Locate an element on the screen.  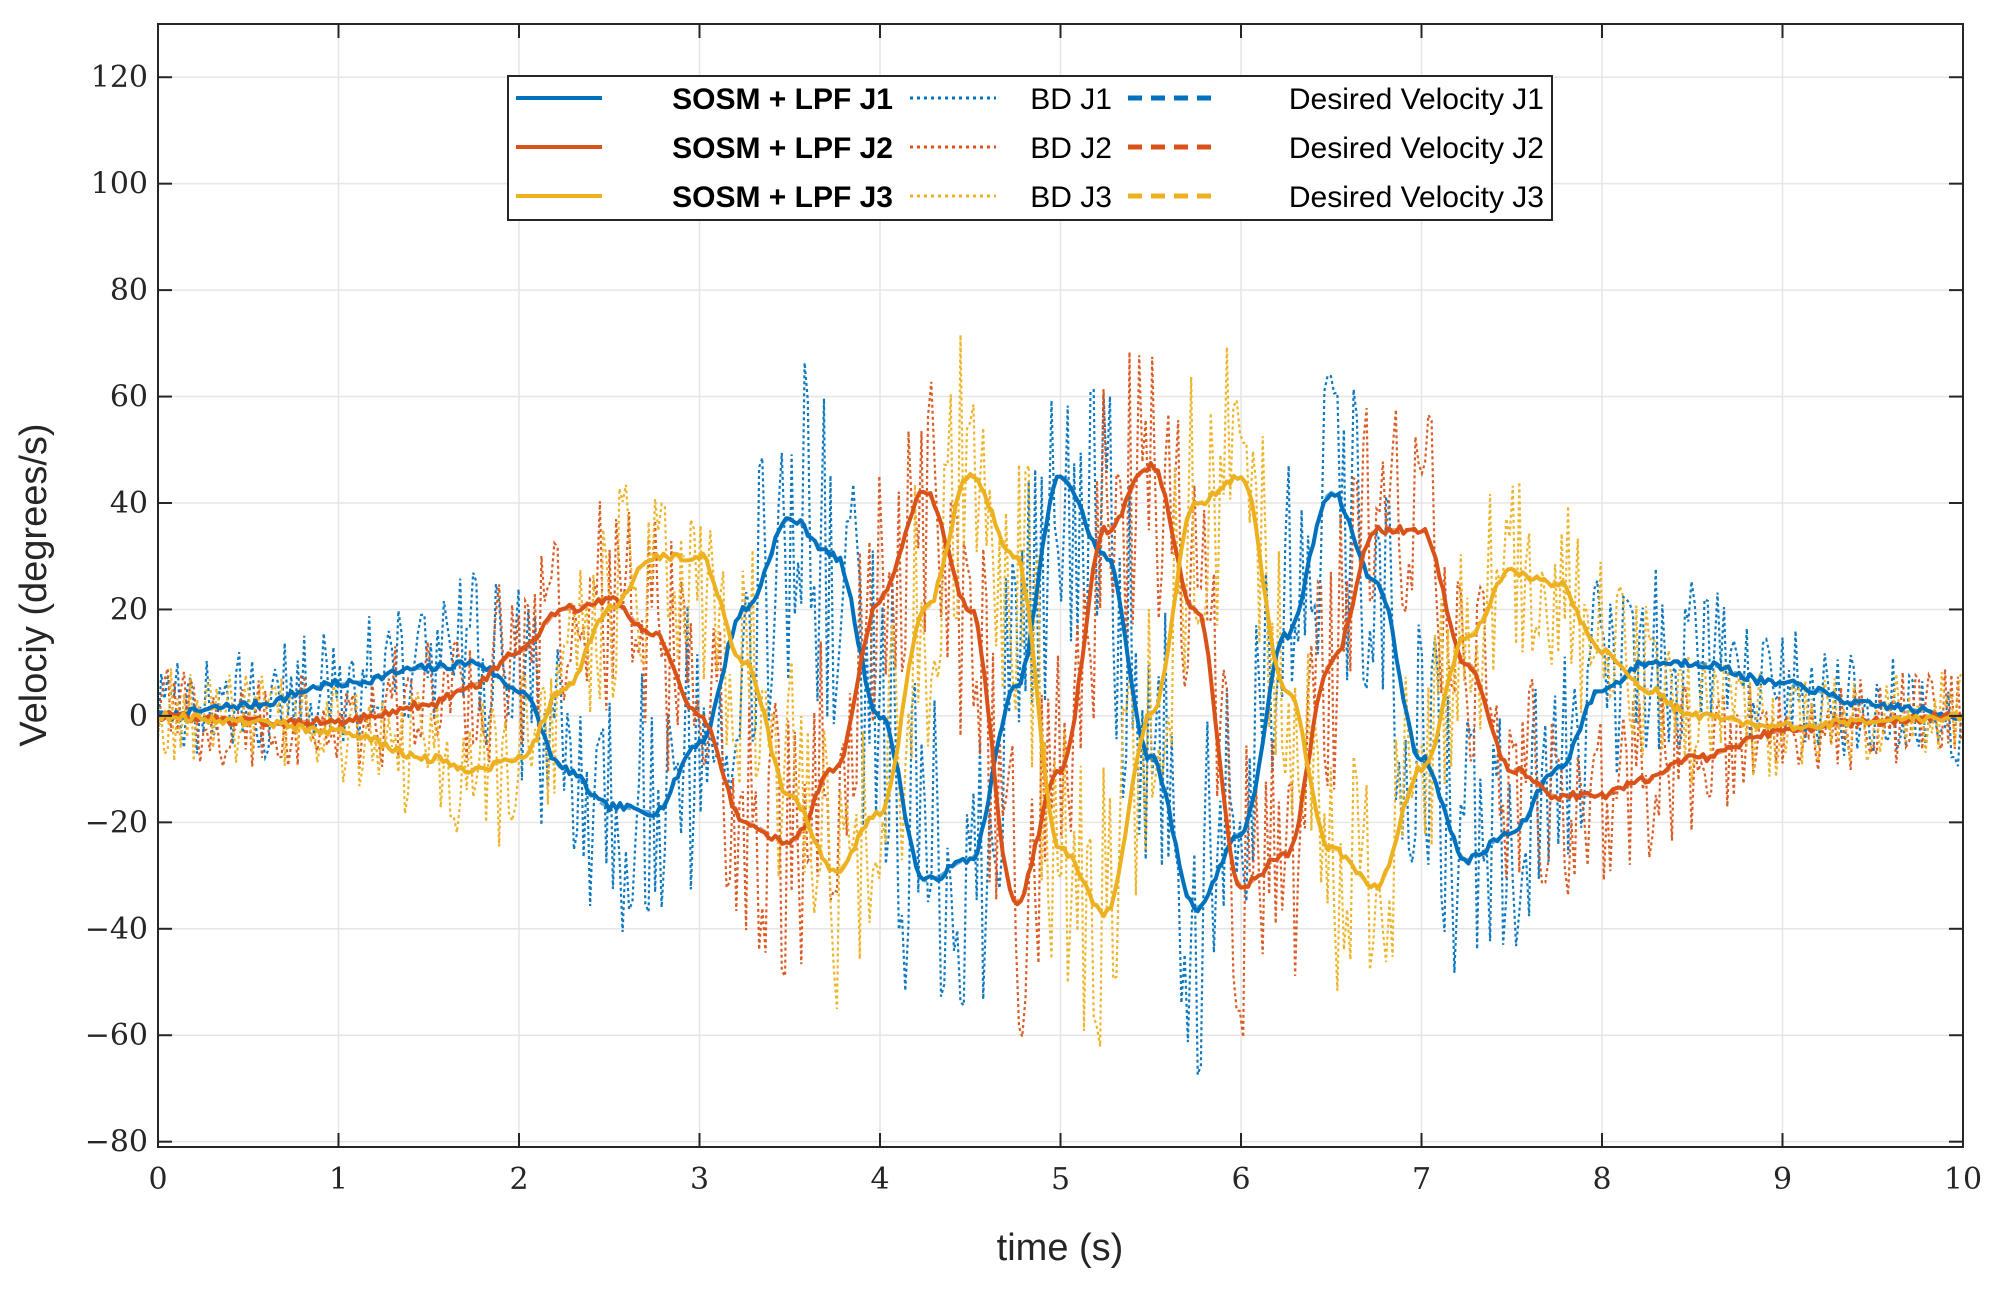
legend-label-bd-j3: BD J3 is located at coordinates (1071, 197).